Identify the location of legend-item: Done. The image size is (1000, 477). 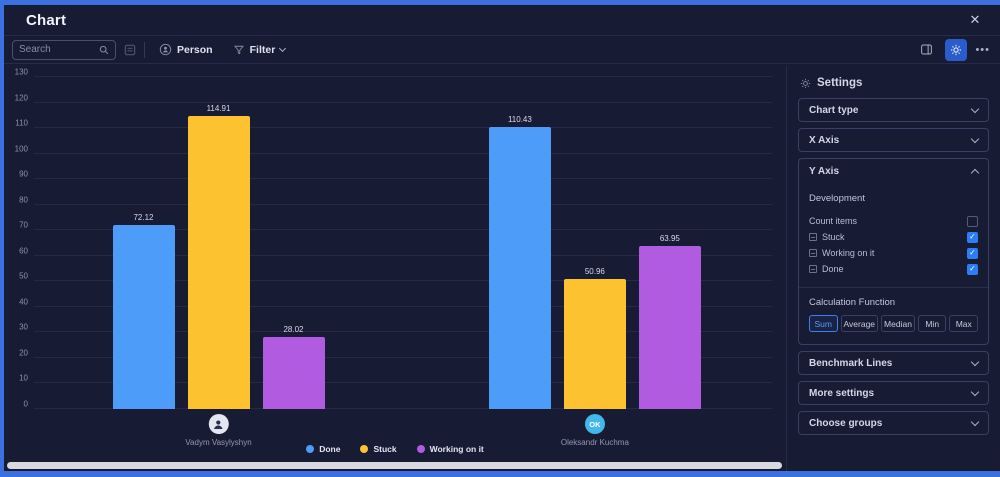
(323, 449).